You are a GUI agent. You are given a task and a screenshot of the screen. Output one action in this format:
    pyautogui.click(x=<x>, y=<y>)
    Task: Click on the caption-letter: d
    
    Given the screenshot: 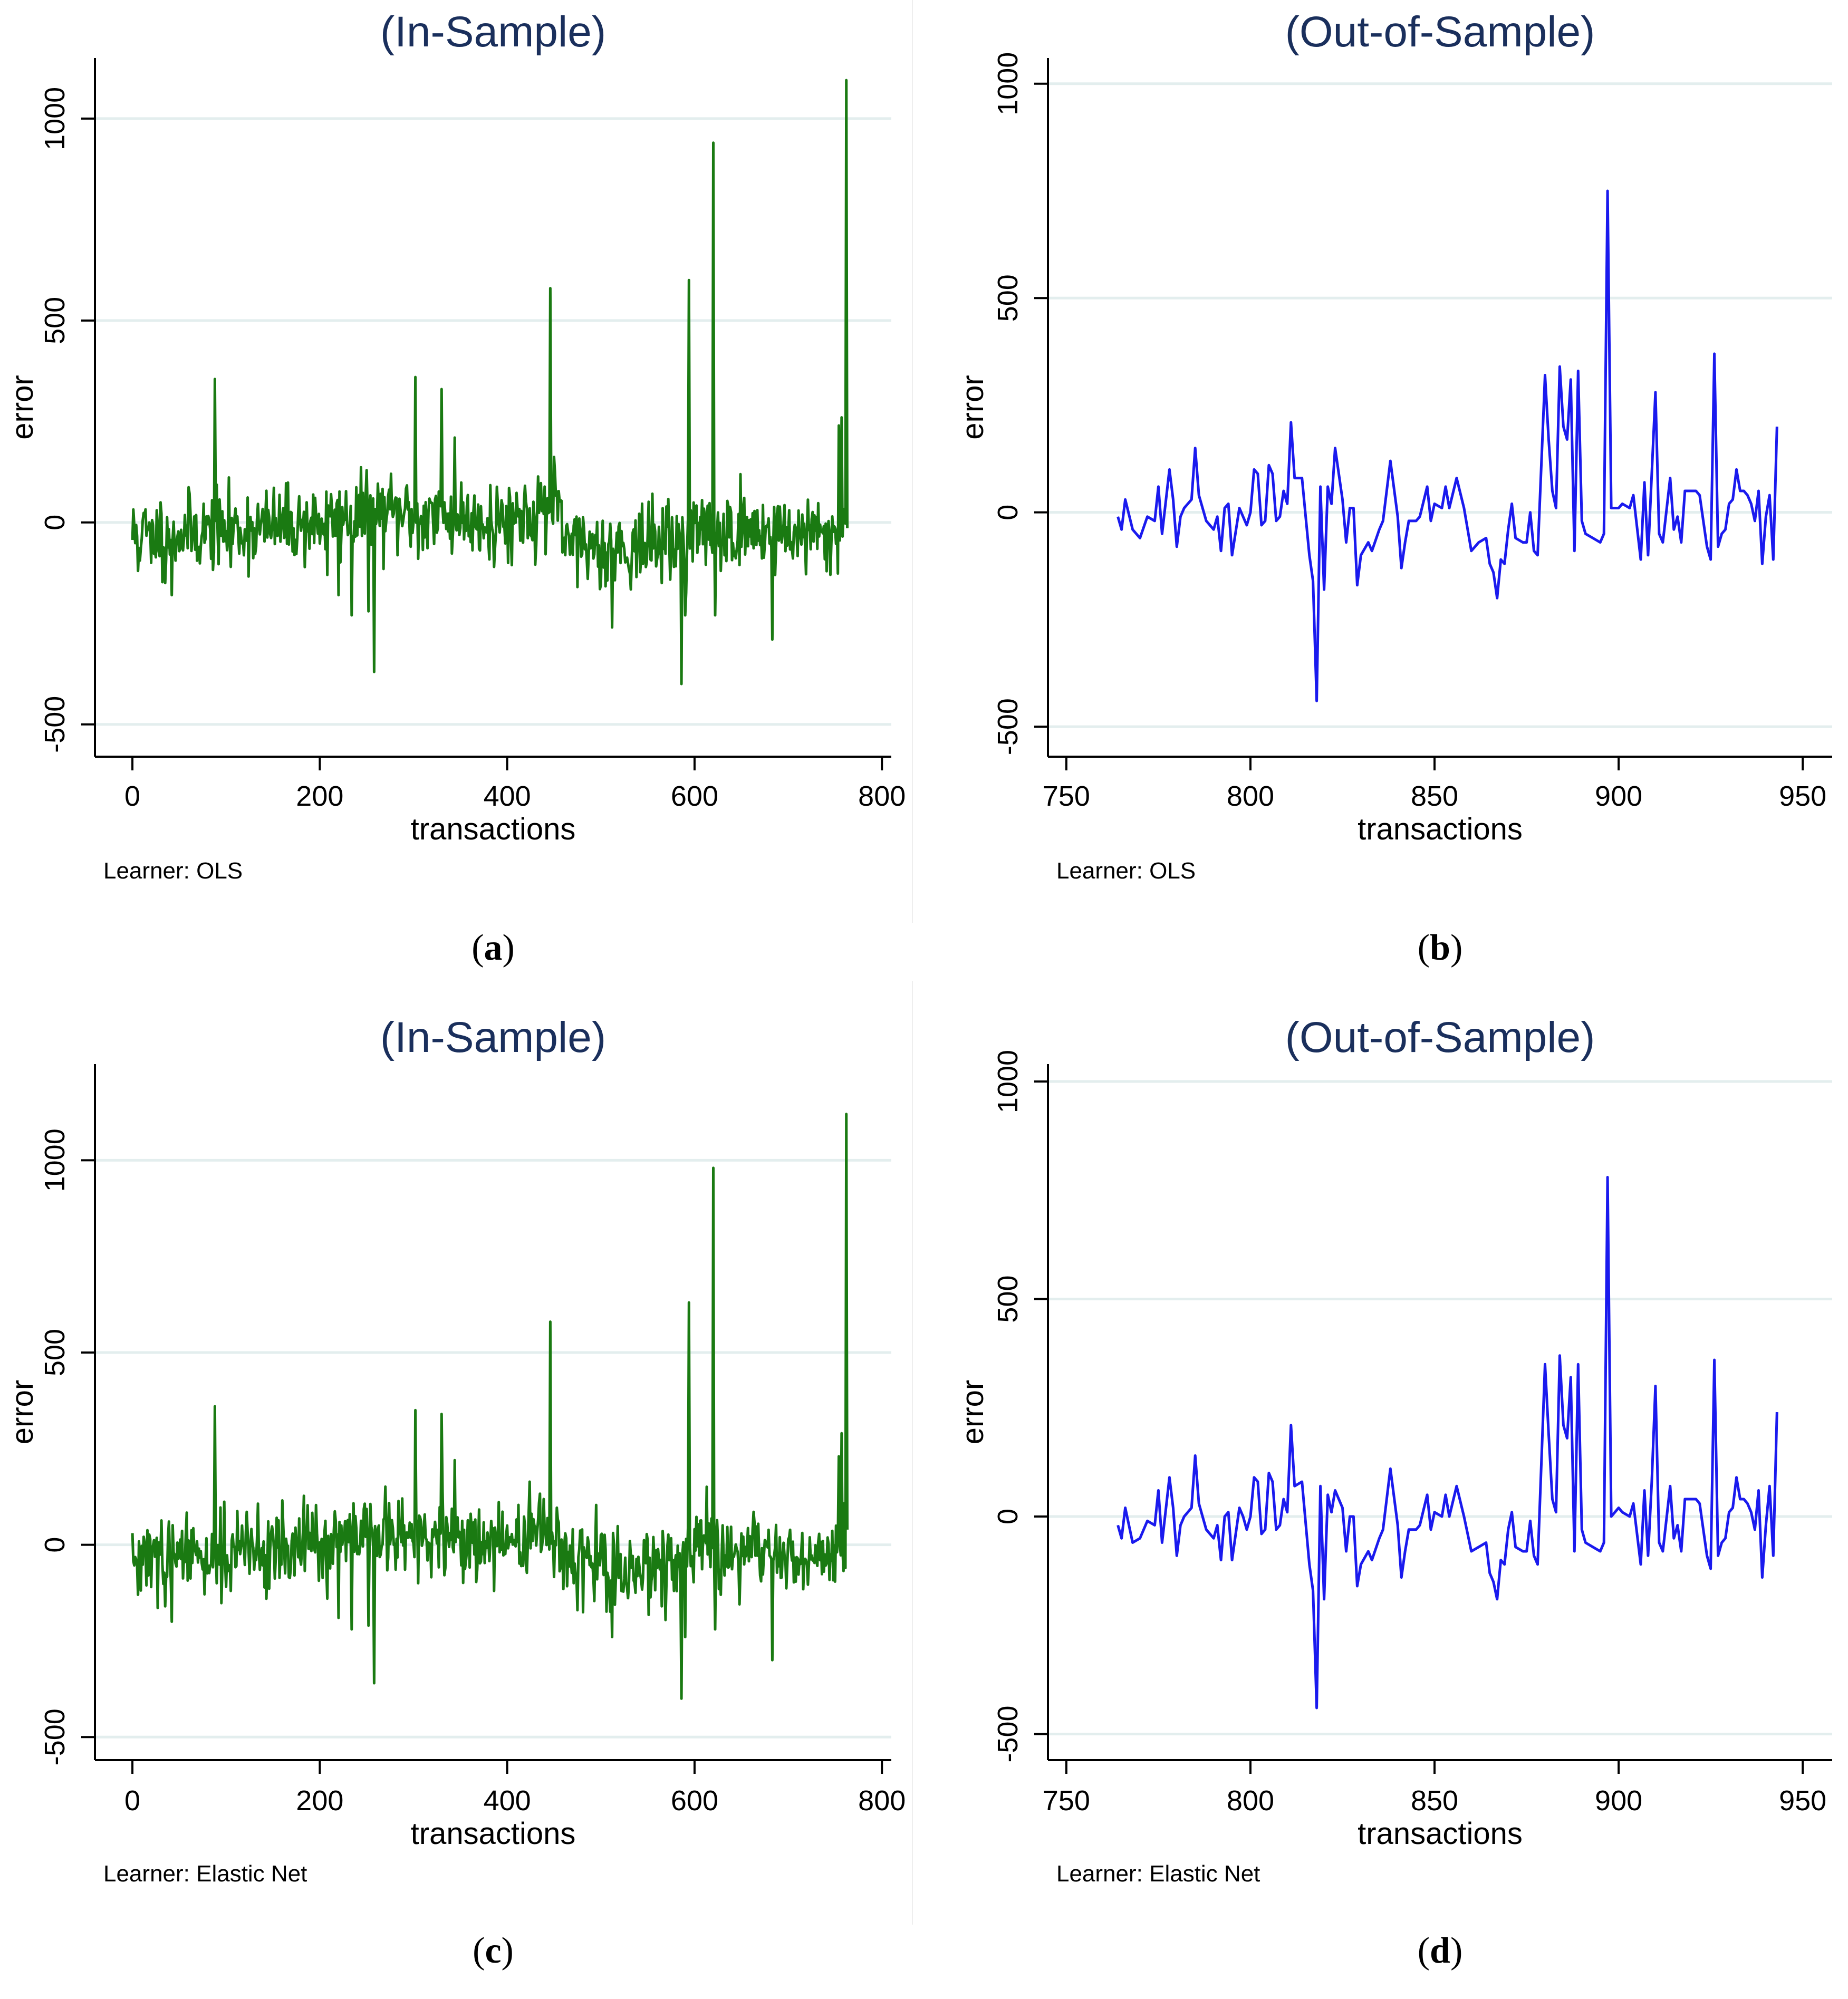 What is the action you would take?
    pyautogui.click(x=1440, y=1950)
    